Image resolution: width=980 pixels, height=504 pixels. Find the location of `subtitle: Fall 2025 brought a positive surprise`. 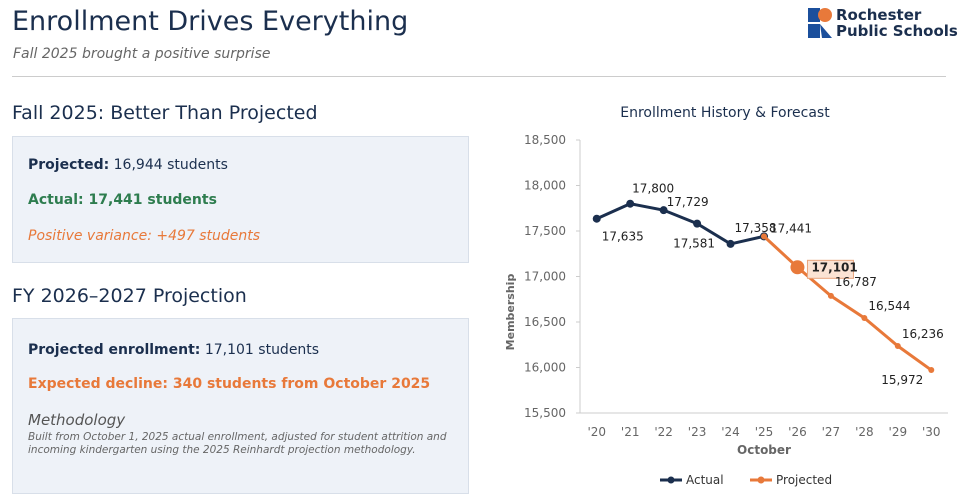

subtitle: Fall 2025 brought a positive surprise is located at coordinates (142, 54).